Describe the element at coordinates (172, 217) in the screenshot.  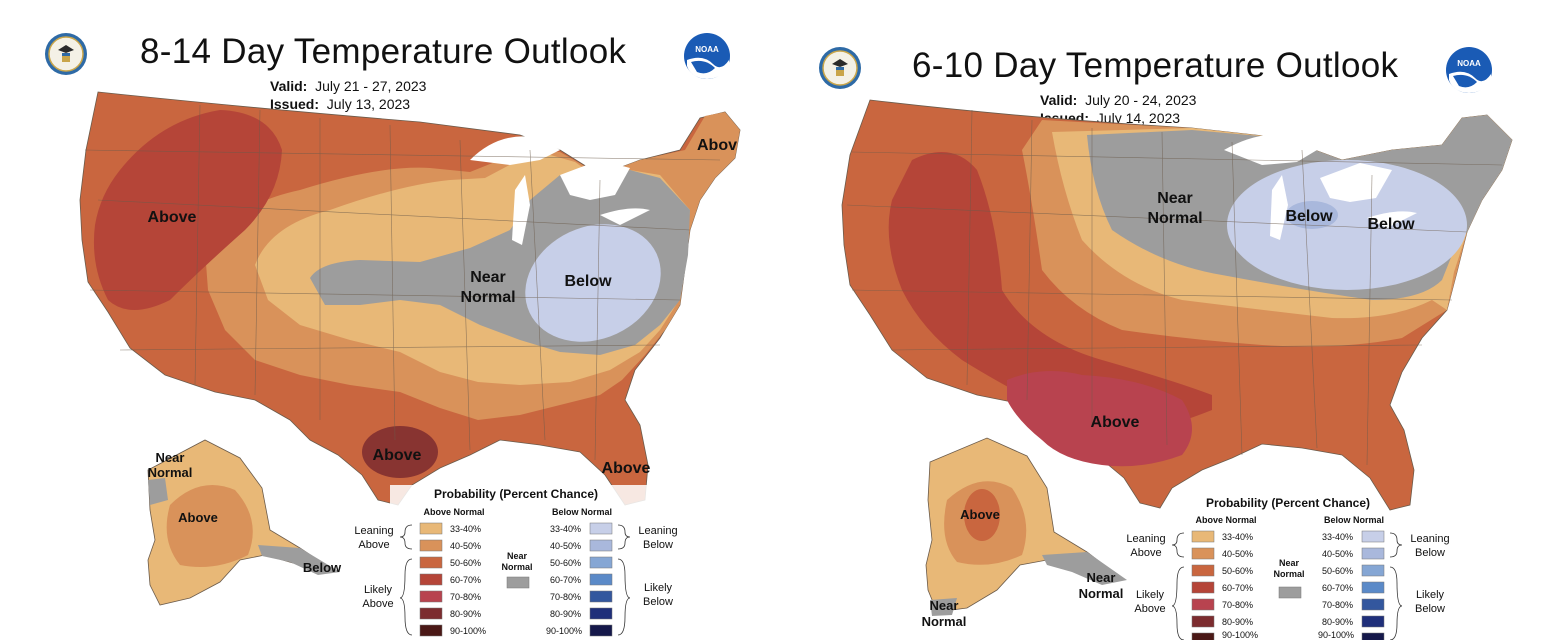
I see `label-above-west: Above` at that location.